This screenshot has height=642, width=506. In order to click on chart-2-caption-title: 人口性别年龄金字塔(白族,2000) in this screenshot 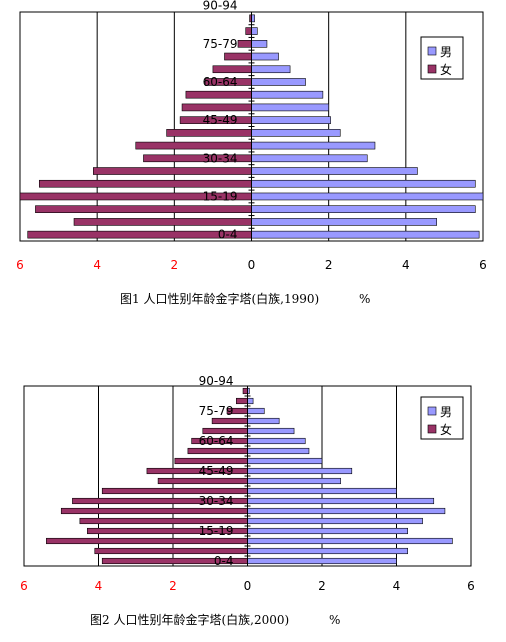, I will do `click(201, 620)`.